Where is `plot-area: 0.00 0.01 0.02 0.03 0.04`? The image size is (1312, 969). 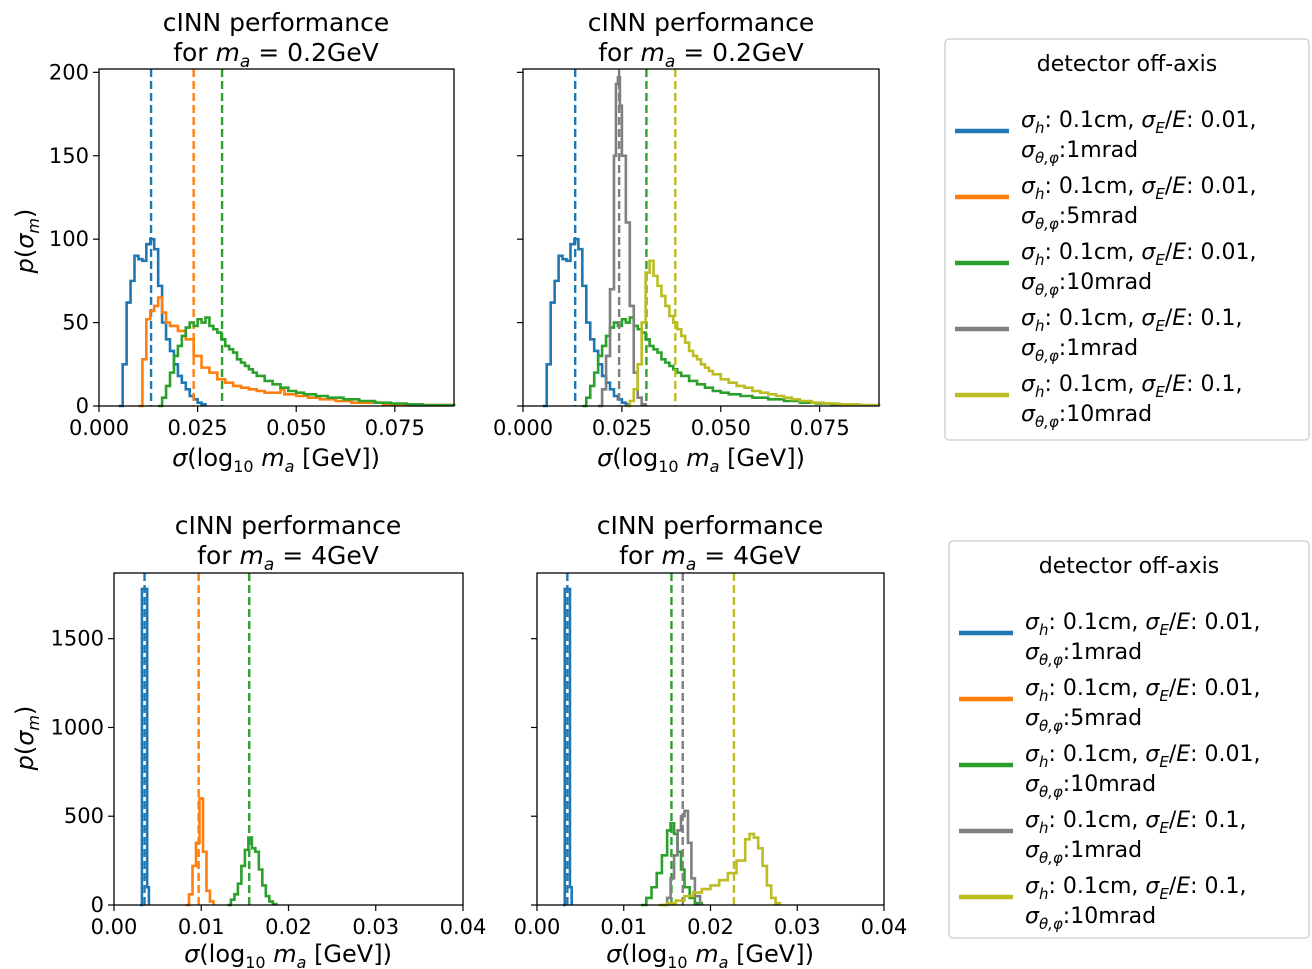
plot-area: 0.00 0.01 0.02 0.03 0.04 is located at coordinates (711, 755).